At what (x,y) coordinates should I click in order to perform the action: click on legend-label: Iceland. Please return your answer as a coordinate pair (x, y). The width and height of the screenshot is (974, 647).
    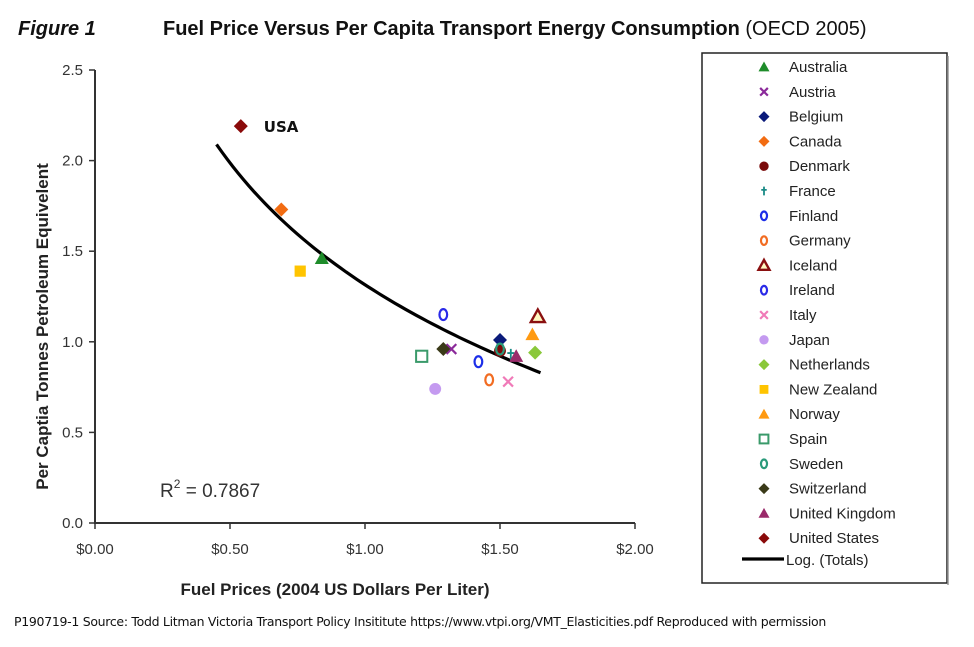
    Looking at the image, I should click on (813, 265).